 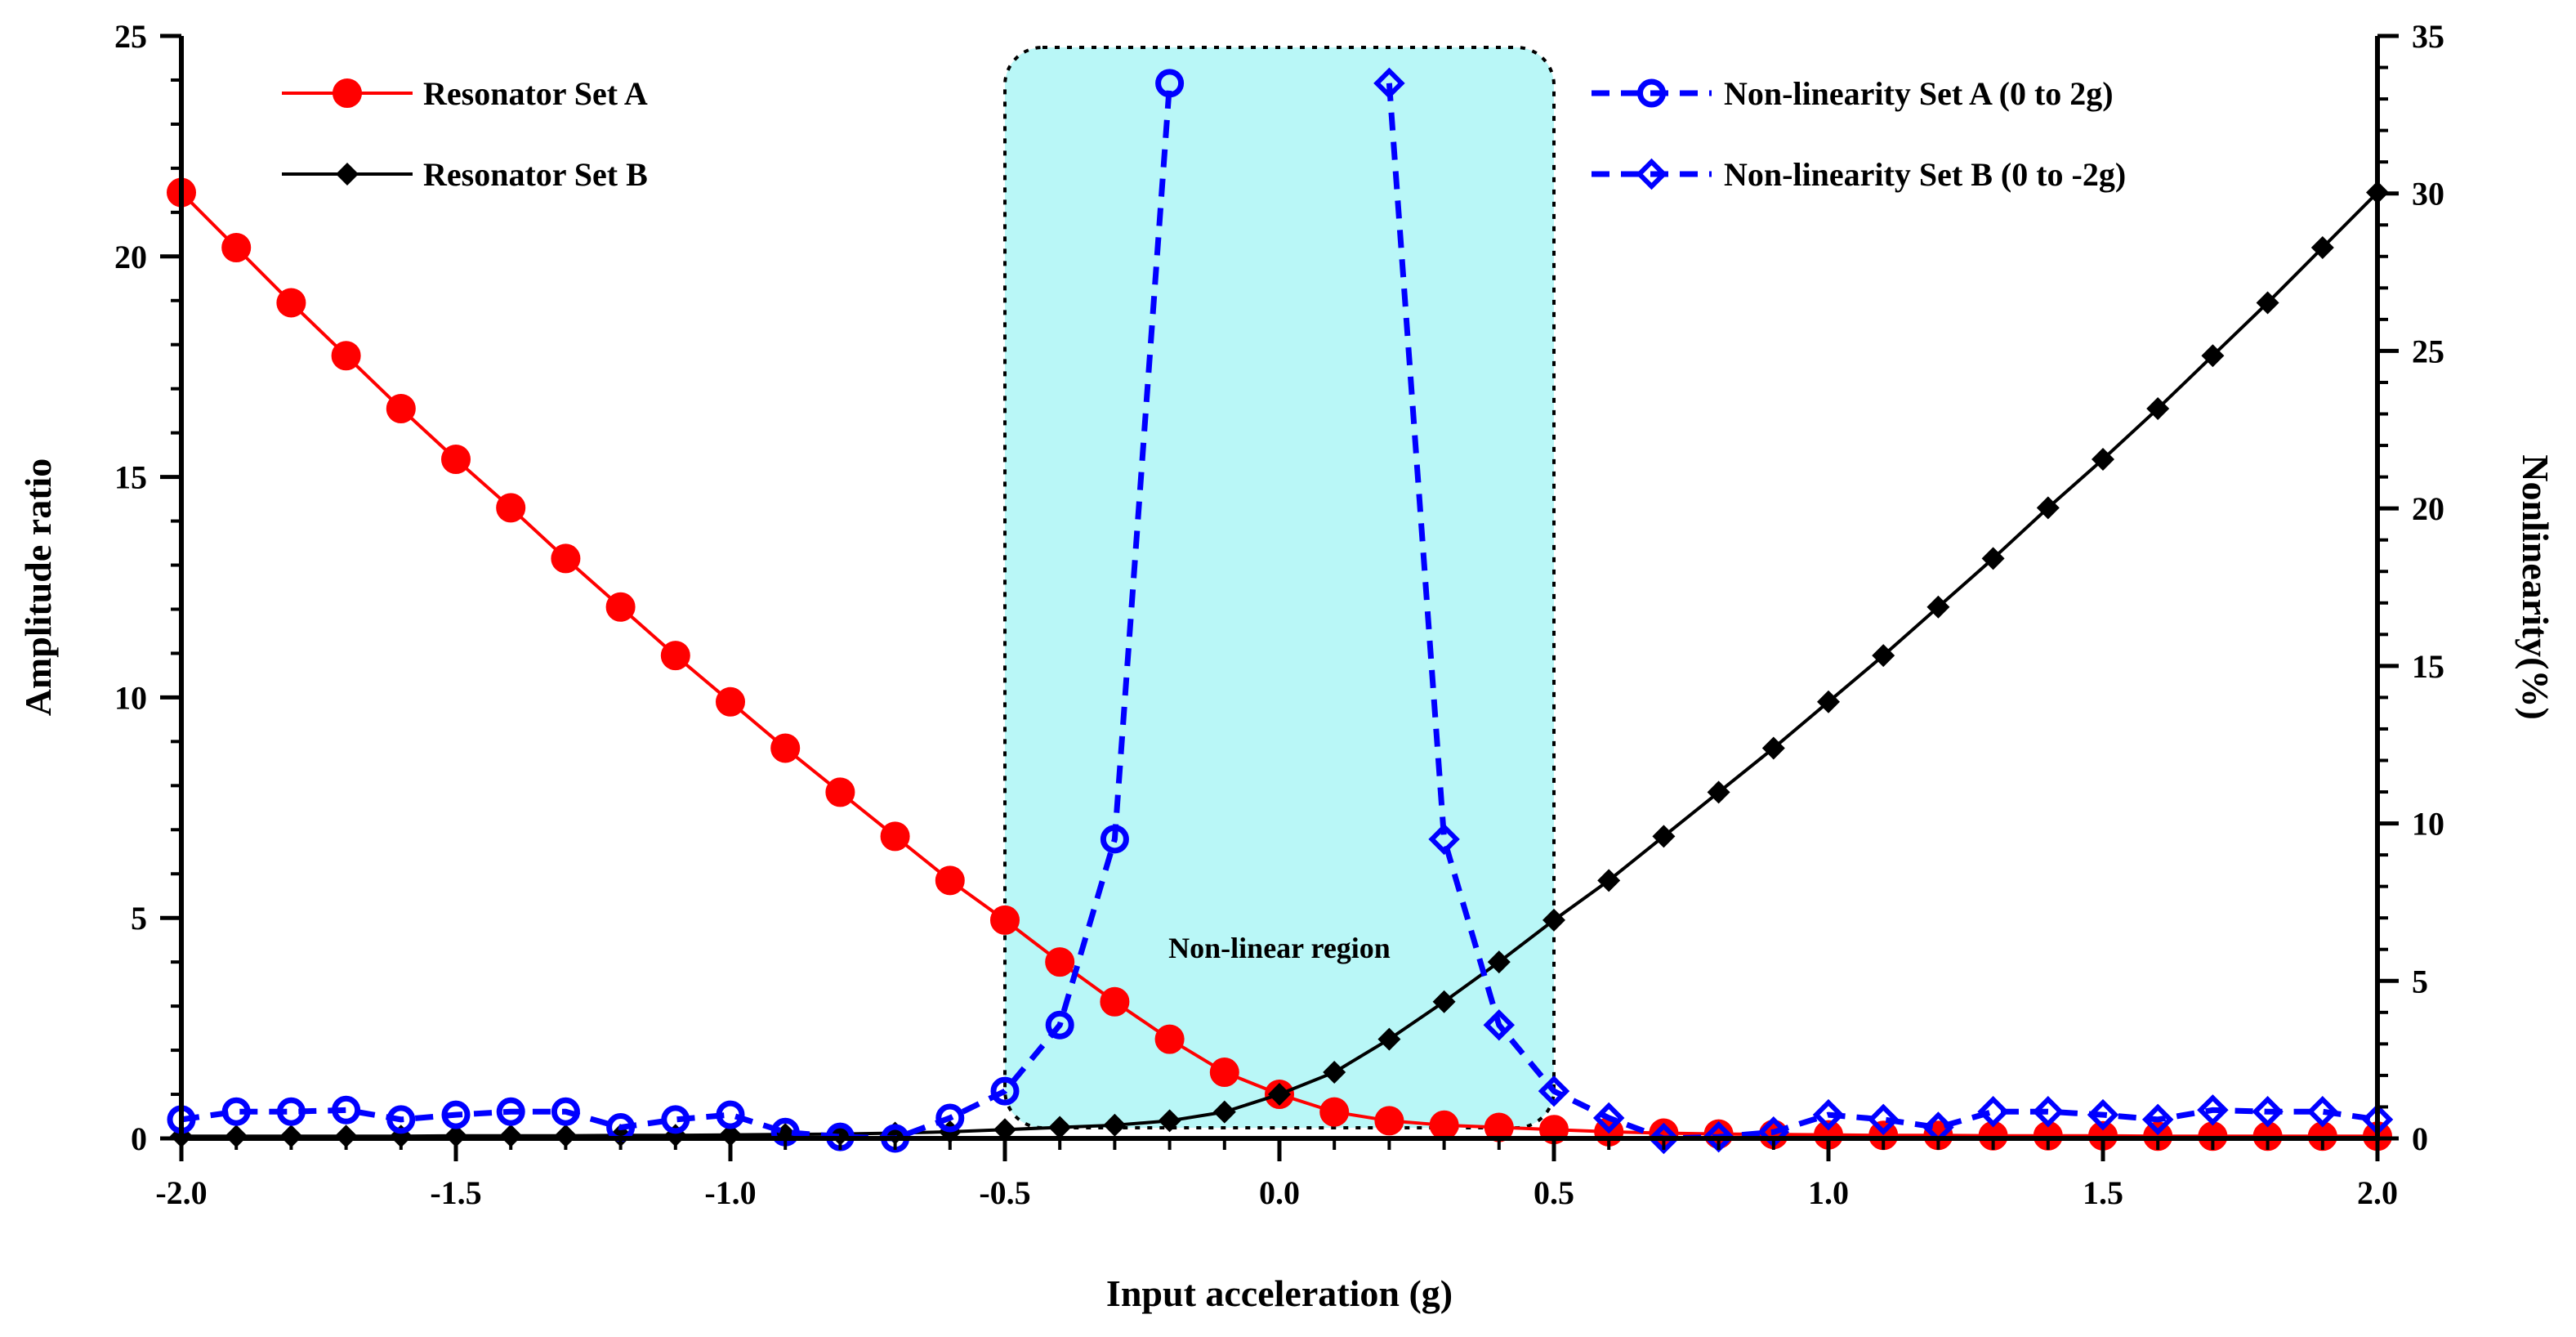 I want to click on x-tick-label-7: 1.5, so click(x=2103, y=1192).